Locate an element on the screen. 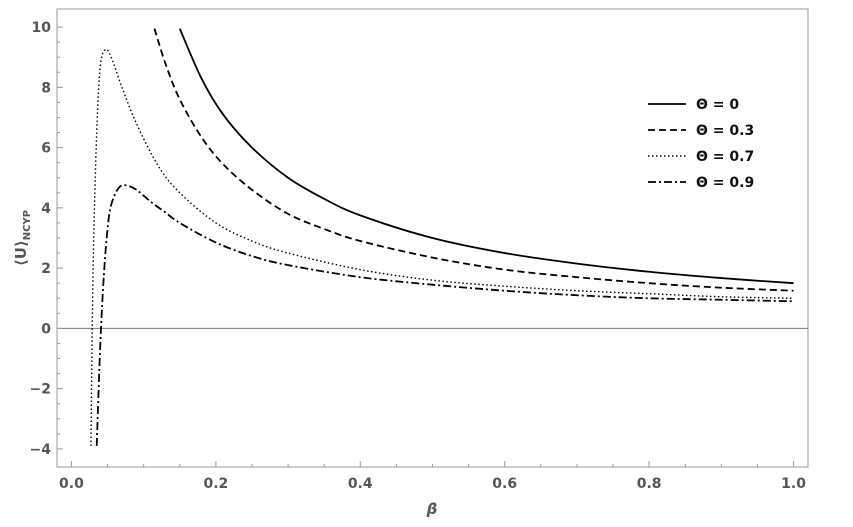 The image size is (853, 527). y-axis-title-main: ⟨U⟩ is located at coordinates (21, 253).